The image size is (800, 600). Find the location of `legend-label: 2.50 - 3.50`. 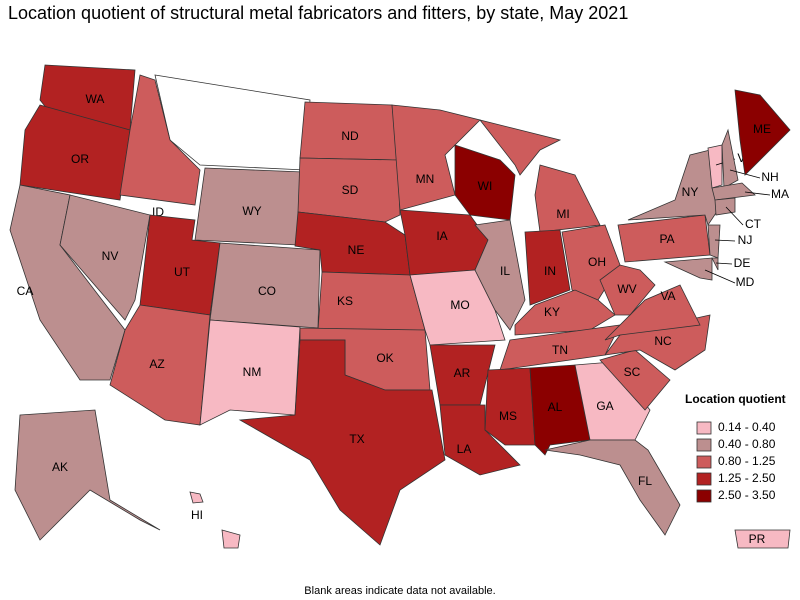

legend-label: 2.50 - 3.50 is located at coordinates (747, 495).